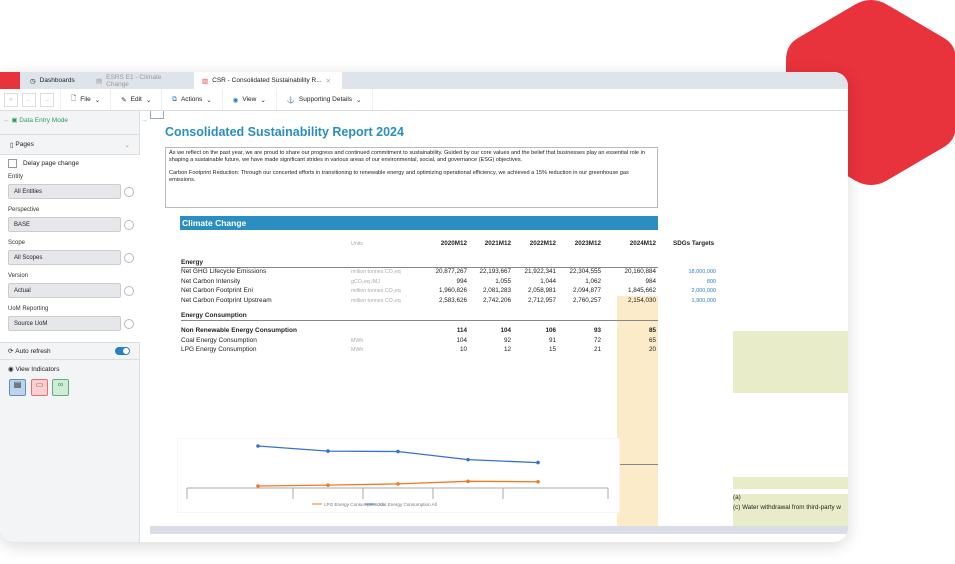  What do you see at coordinates (52, 81) in the screenshot?
I see `tab-dashboards: ◷ Dashboards` at bounding box center [52, 81].